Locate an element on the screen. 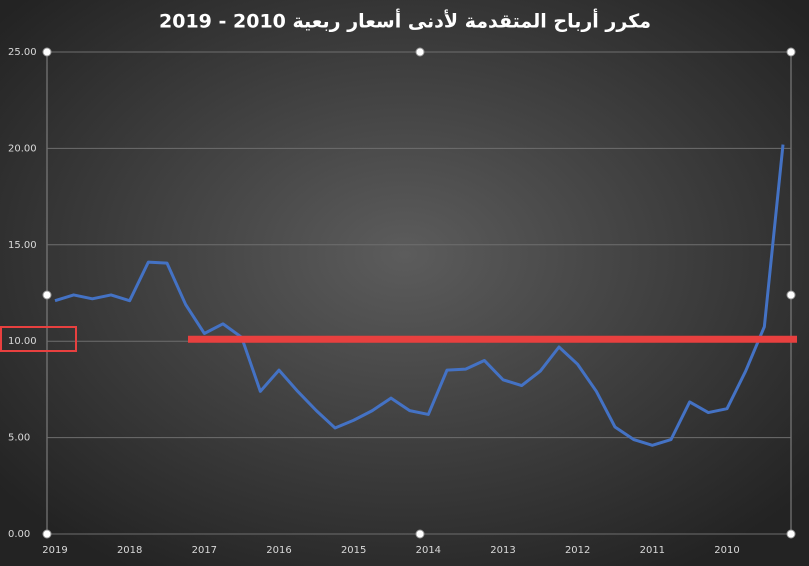 Image resolution: width=809 pixels, height=566 pixels. y-tick-label: 0.00 is located at coordinates (19, 534).